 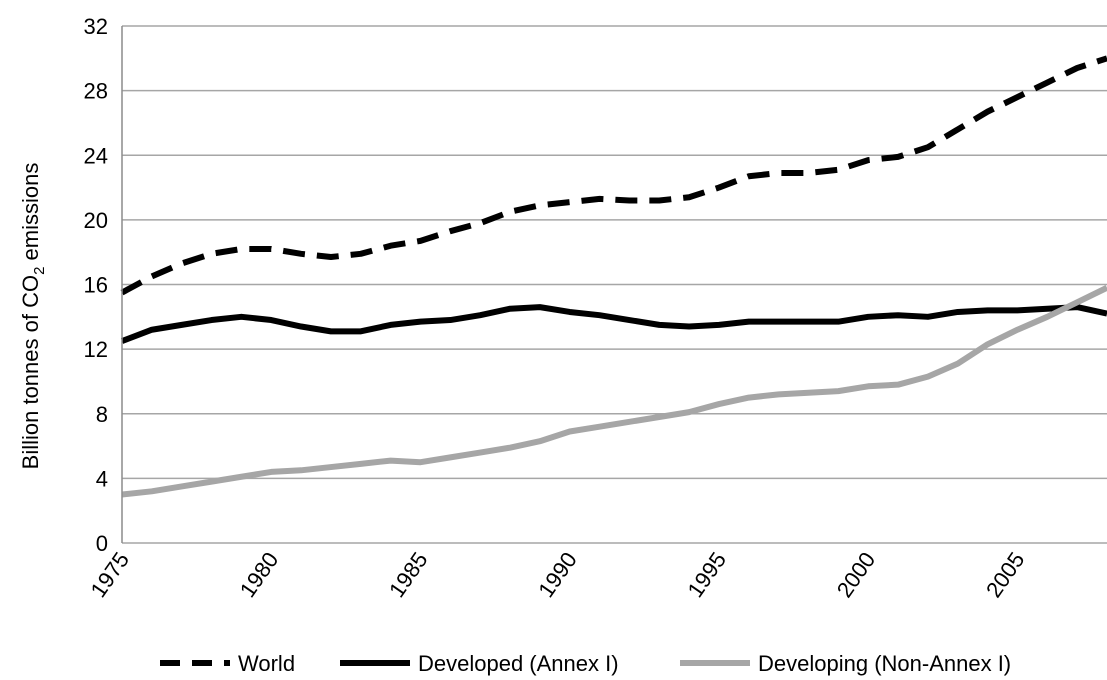 What do you see at coordinates (102, 478) in the screenshot?
I see `y-tick-label: 4` at bounding box center [102, 478].